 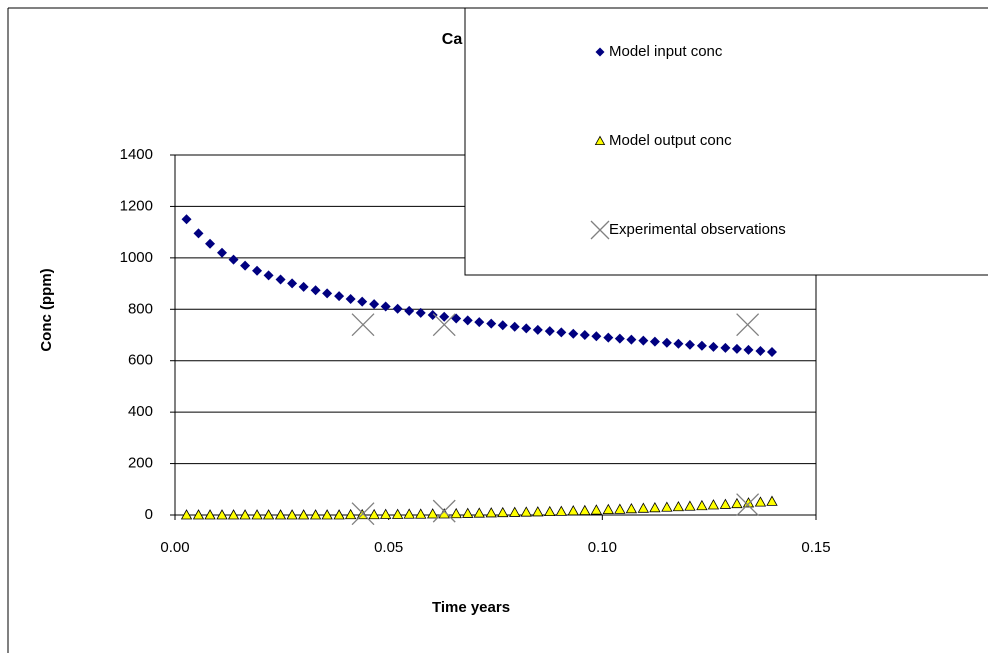 I want to click on x-tick-label: 0.15, so click(x=815, y=547).